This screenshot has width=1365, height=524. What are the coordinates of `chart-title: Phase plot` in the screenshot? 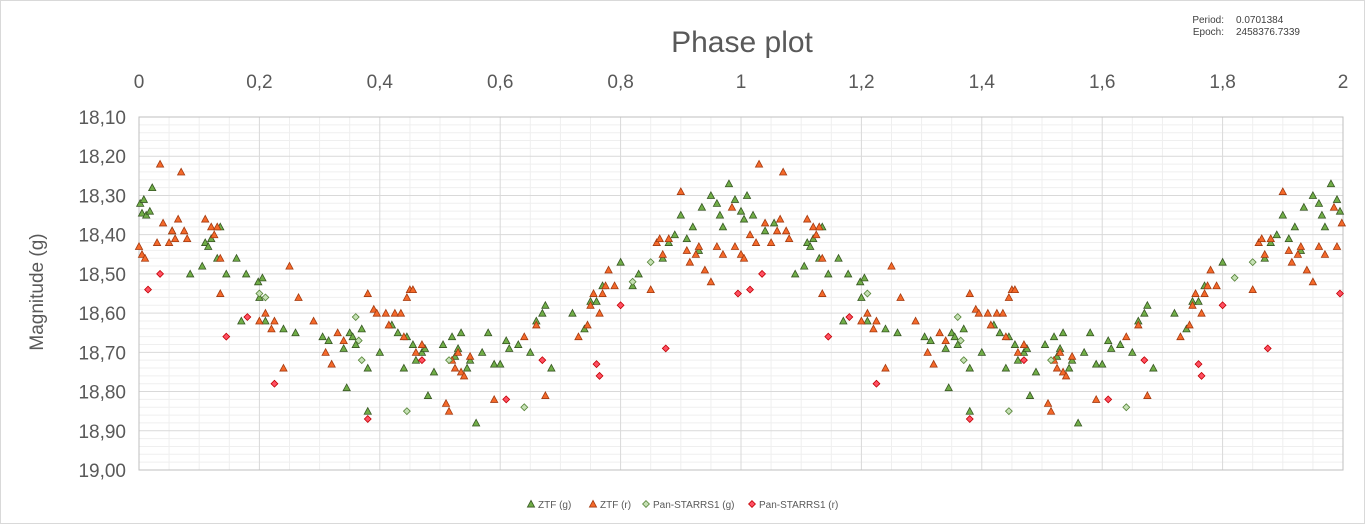 It's located at (742, 42).